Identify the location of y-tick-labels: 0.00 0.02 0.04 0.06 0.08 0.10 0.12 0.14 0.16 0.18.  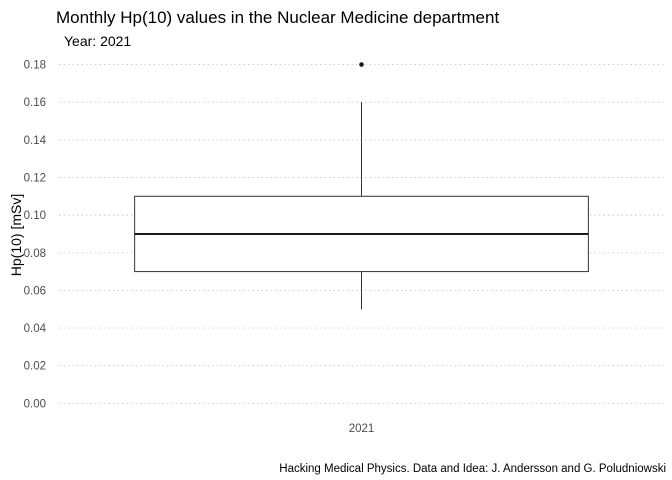
(35, 235).